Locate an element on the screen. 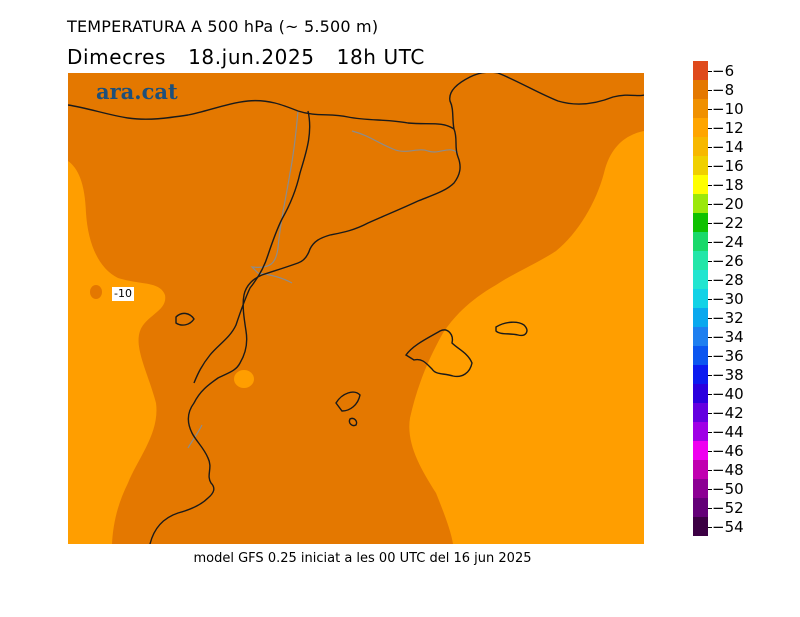 The width and height of the screenshot is (800, 617). date-label: 18.jun.2025 is located at coordinates (251, 57).